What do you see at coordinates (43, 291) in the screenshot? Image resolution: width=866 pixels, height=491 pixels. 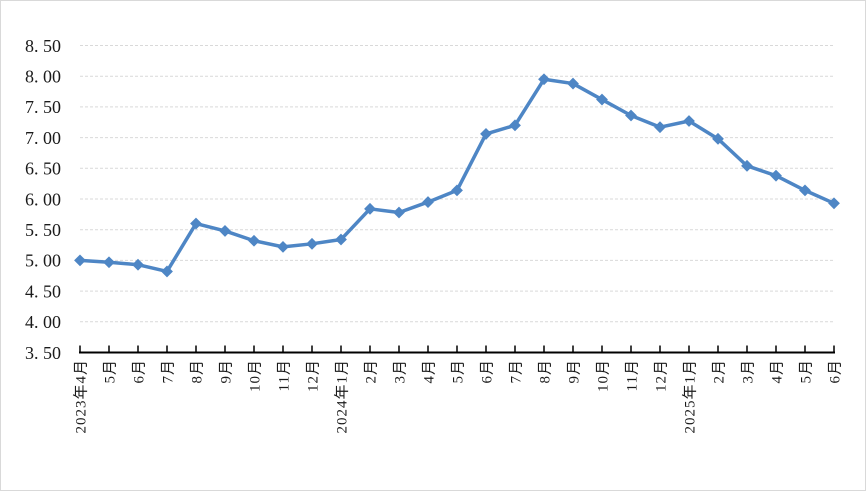 I see `y-axis-tick-label: 4. 50` at bounding box center [43, 291].